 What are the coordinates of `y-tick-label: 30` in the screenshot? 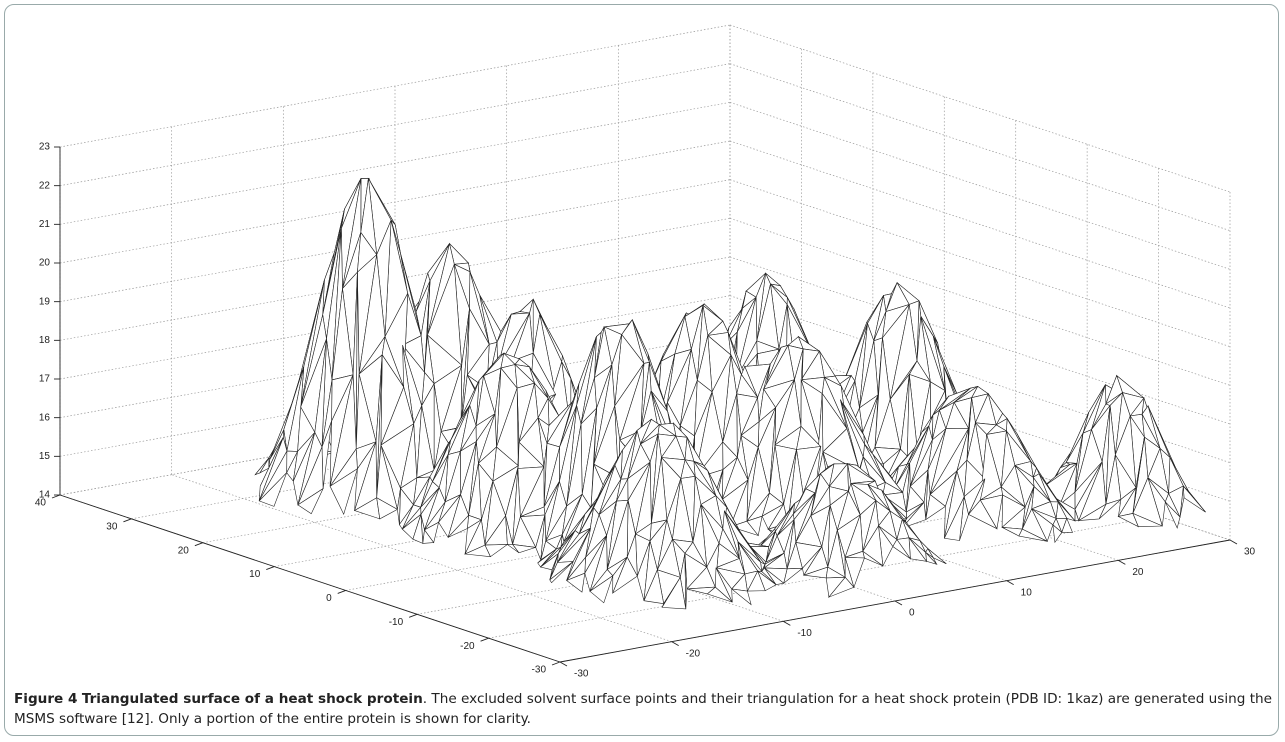 It's located at (112, 526).